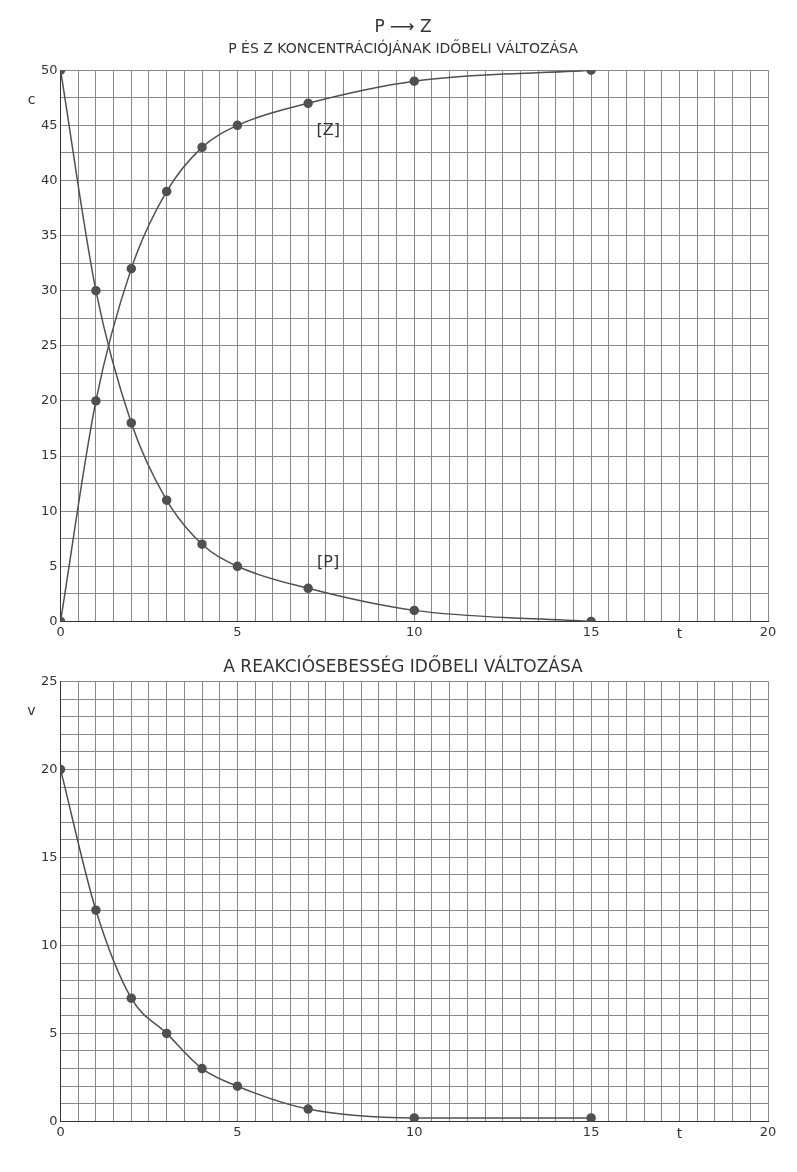 Image resolution: width=797 pixels, height=1172 pixels. I want to click on y-axis-title: c, so click(31, 98).